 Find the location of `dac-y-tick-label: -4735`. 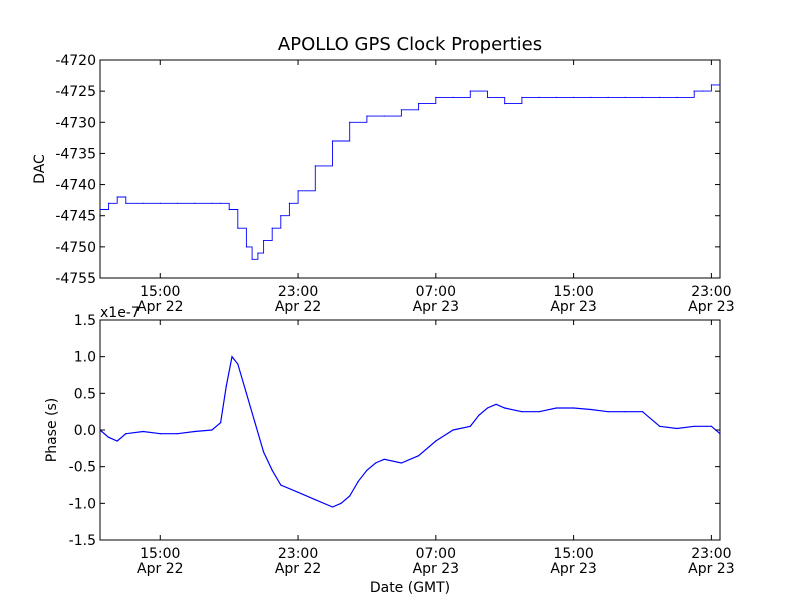

dac-y-tick-label: -4735 is located at coordinates (75, 154).